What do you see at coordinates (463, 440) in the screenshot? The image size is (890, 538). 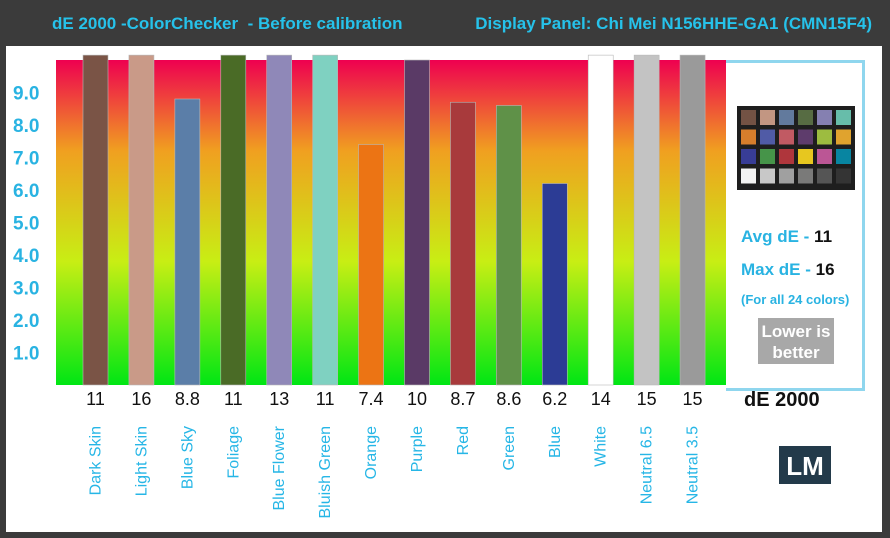 I see `category-label: Red` at bounding box center [463, 440].